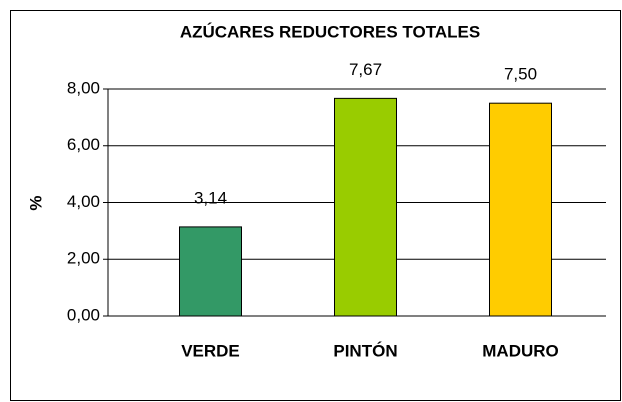 This screenshot has width=622, height=402. I want to click on y-tick-label: 4,00, so click(83, 201).